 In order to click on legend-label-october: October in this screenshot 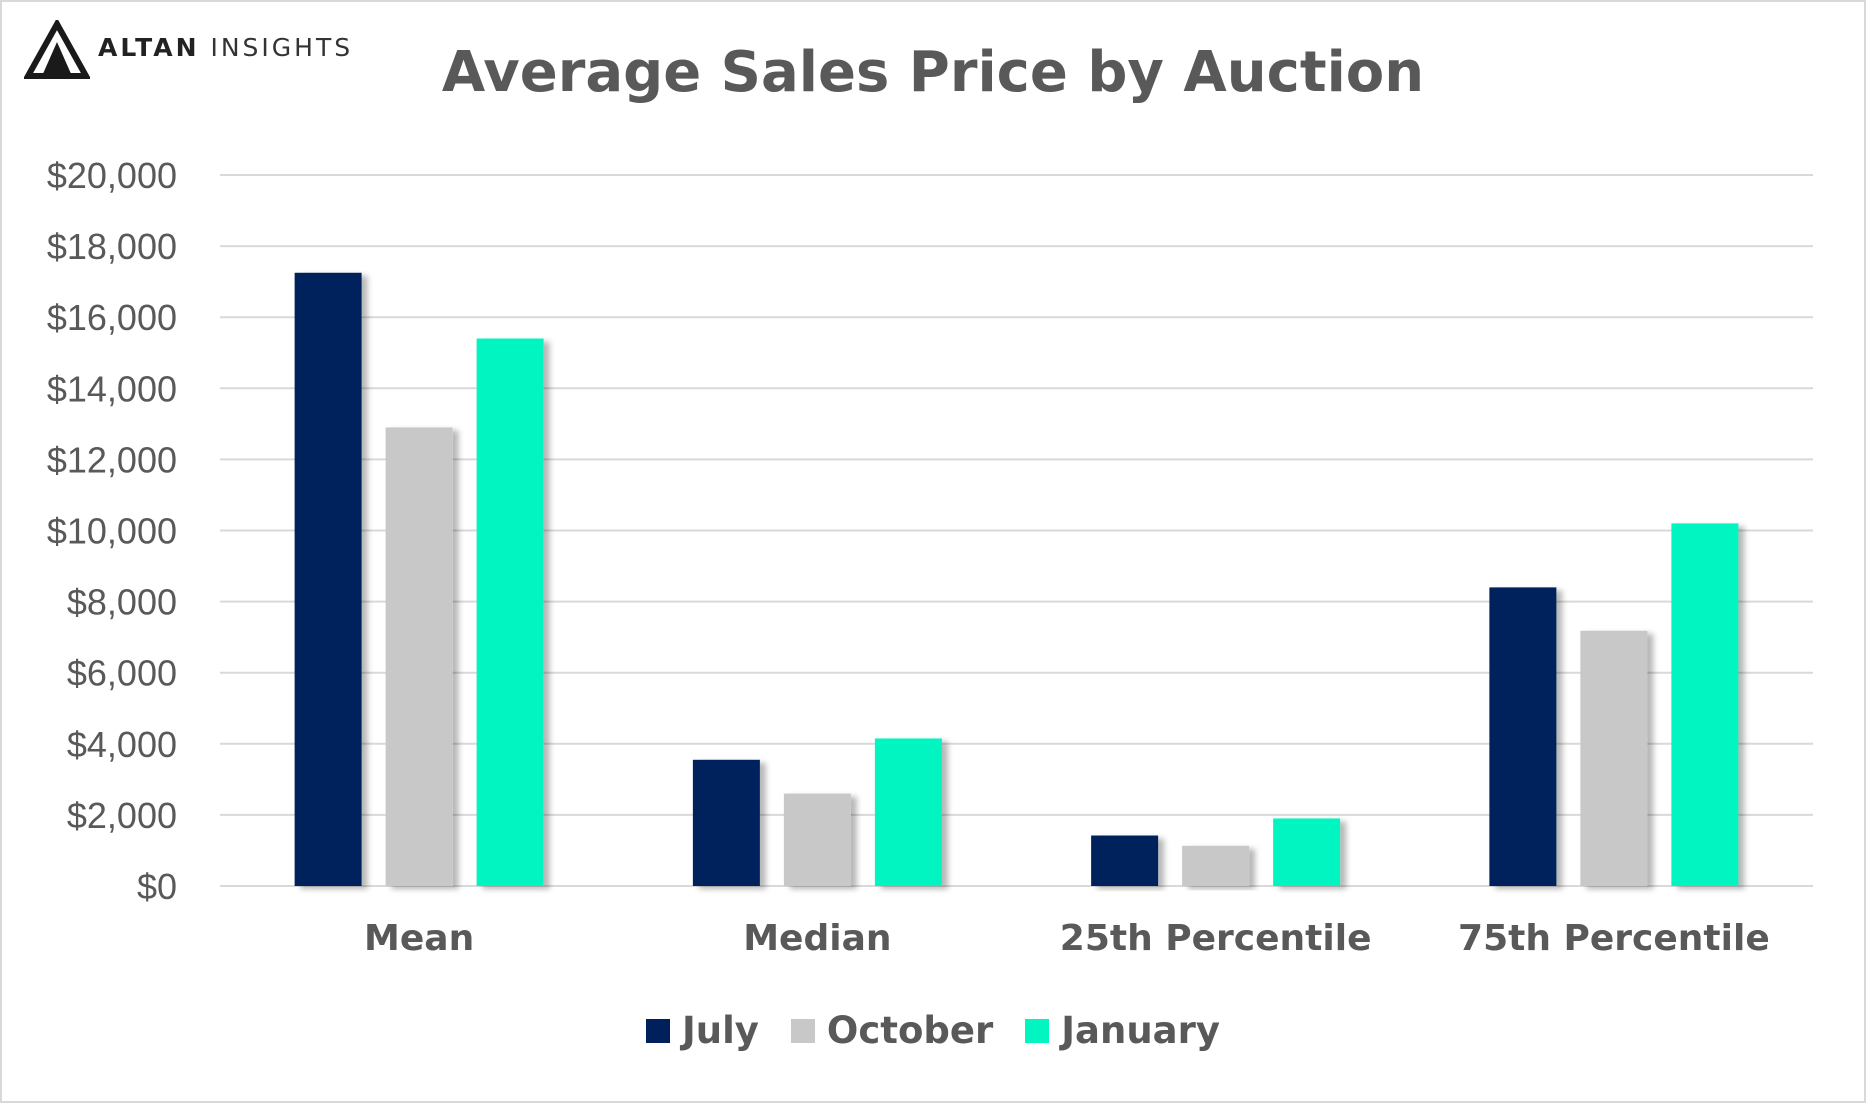, I will do `click(910, 1030)`.